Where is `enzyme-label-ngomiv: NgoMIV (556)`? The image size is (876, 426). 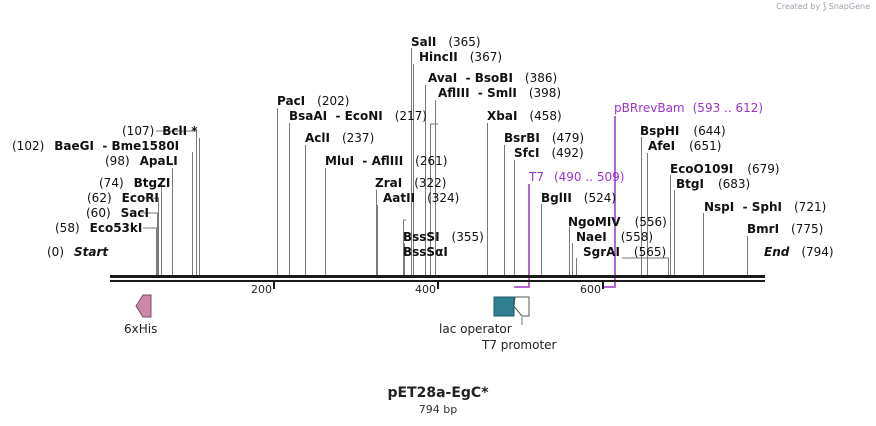 enzyme-label-ngomiv: NgoMIV (556) is located at coordinates (617, 222).